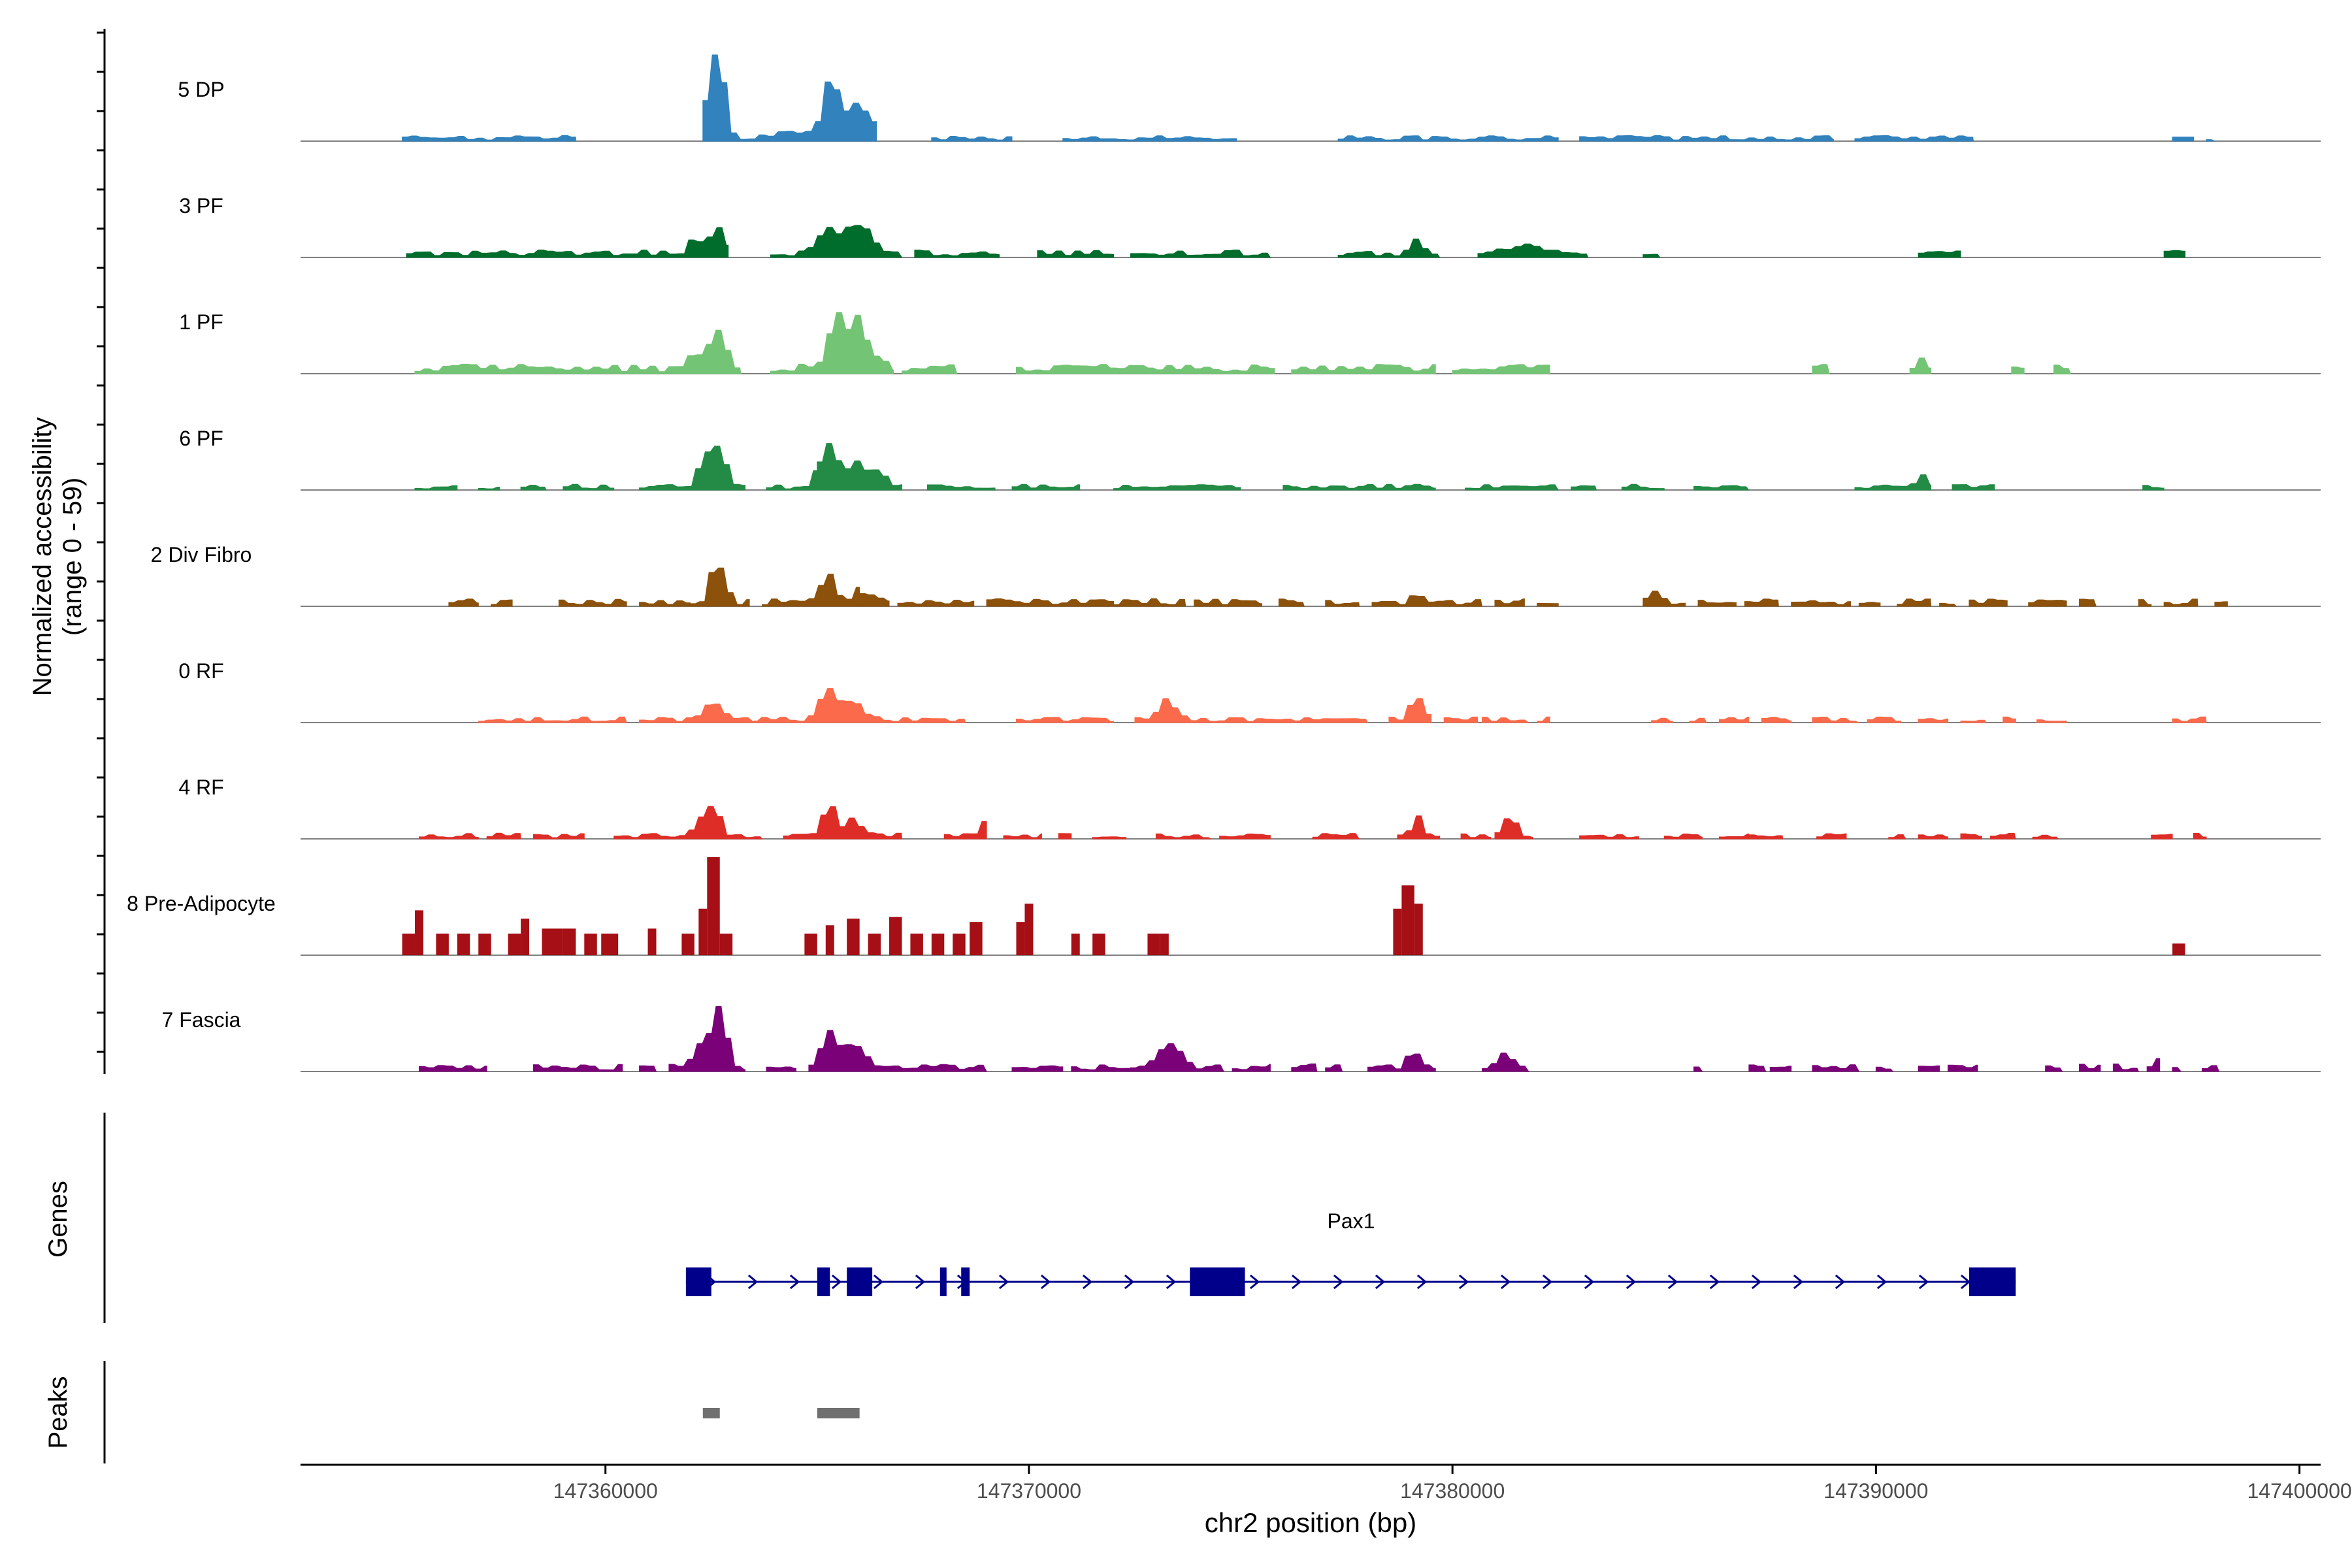 This screenshot has width=2352, height=1568. I want to click on genes-panel-label: Genes, so click(58, 1219).